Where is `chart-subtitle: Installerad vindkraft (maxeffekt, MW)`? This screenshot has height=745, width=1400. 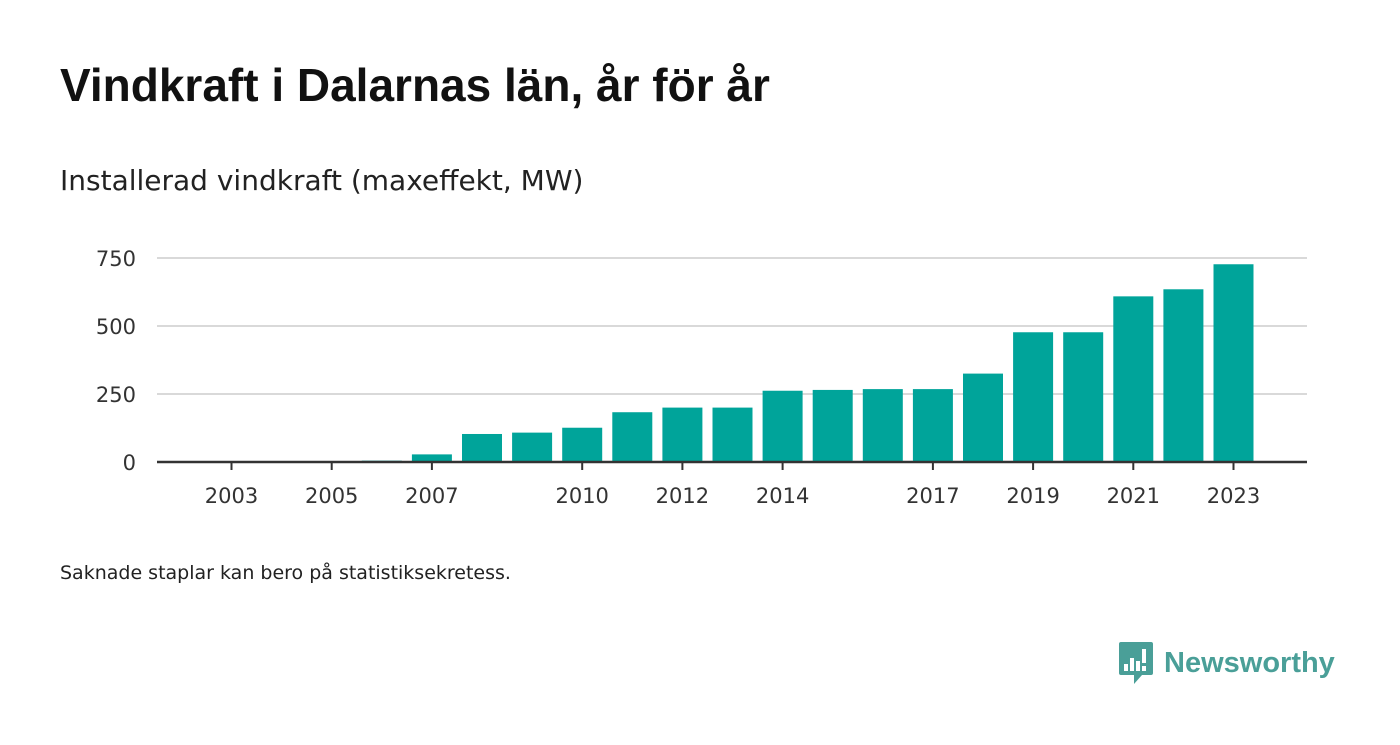 chart-subtitle: Installerad vindkraft (maxeffekt, MW) is located at coordinates (322, 180).